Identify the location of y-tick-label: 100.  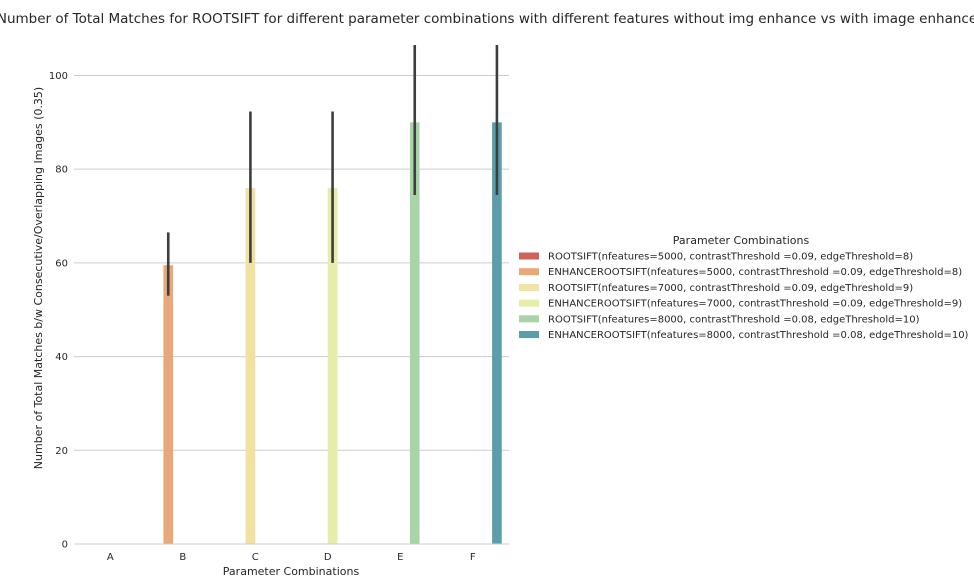
(58, 76).